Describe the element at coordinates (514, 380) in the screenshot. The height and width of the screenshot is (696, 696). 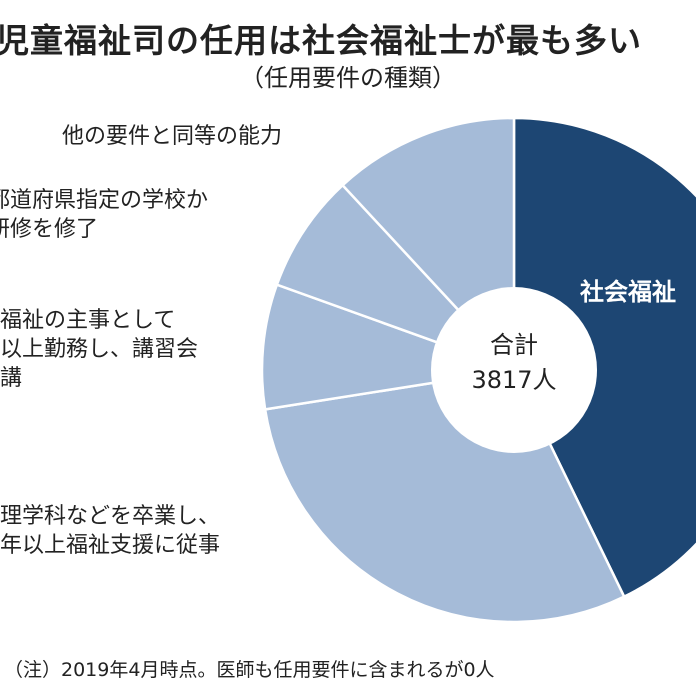
I see `center-total-value: 3817人` at that location.